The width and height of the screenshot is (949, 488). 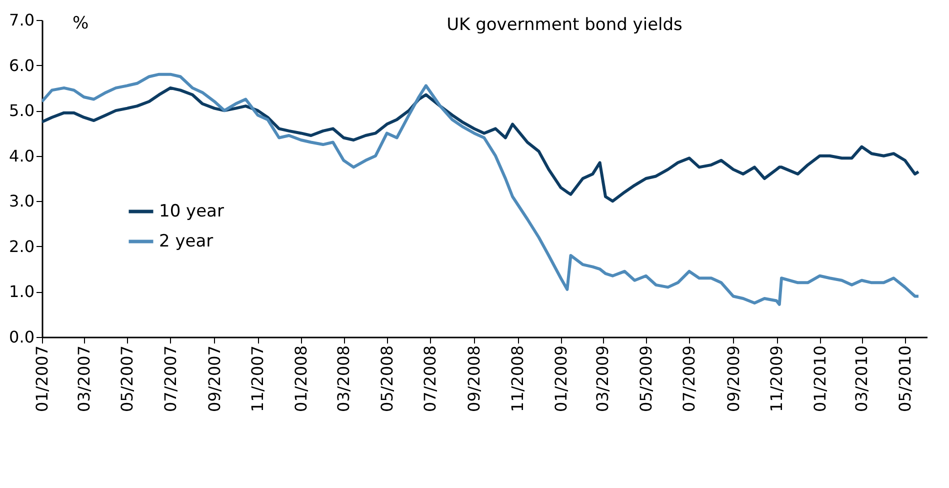 I want to click on x-tick-label: 05/2009, so click(x=646, y=379).